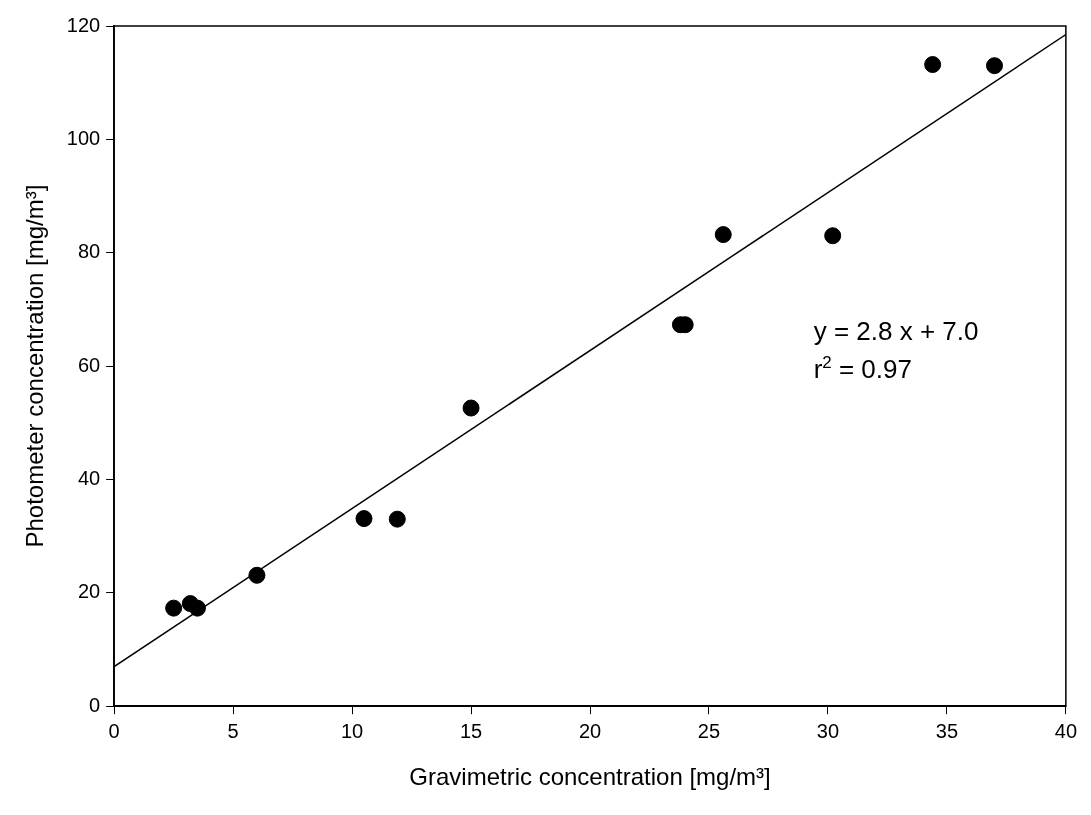 Image resolution: width=1091 pixels, height=815 pixels. What do you see at coordinates (709, 730) in the screenshot?
I see `x-tick-label: 25` at bounding box center [709, 730].